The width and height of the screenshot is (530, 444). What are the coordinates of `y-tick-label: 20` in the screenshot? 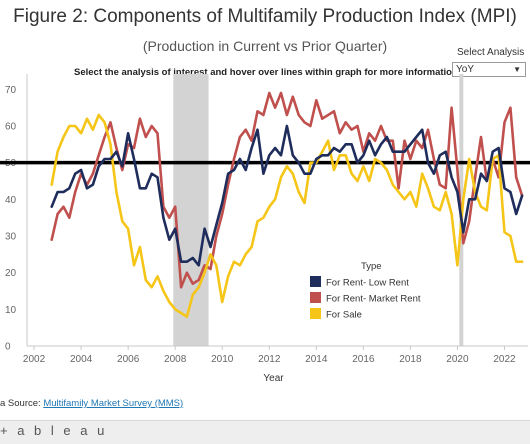 It's located at (11, 273).